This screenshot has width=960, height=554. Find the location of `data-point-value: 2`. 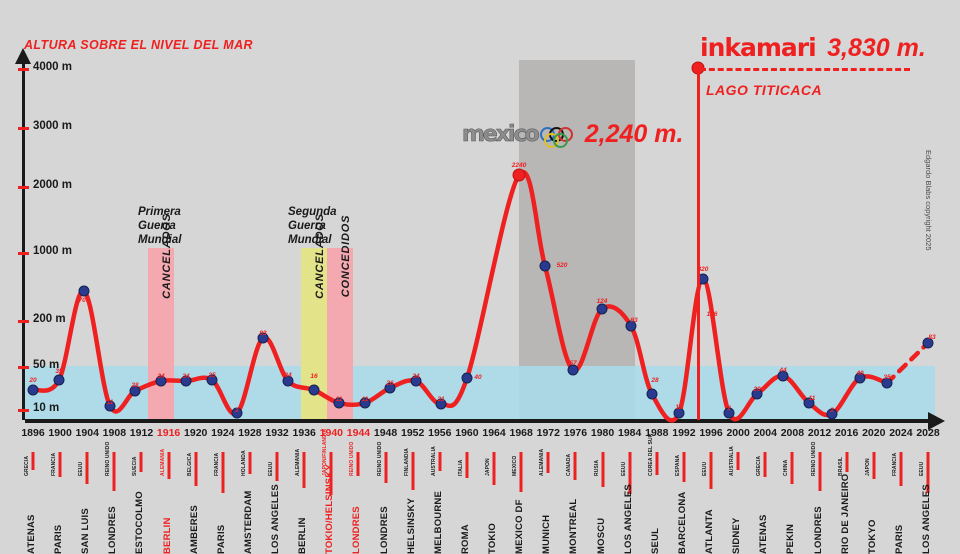

data-point-value: 2 is located at coordinates (237, 410).